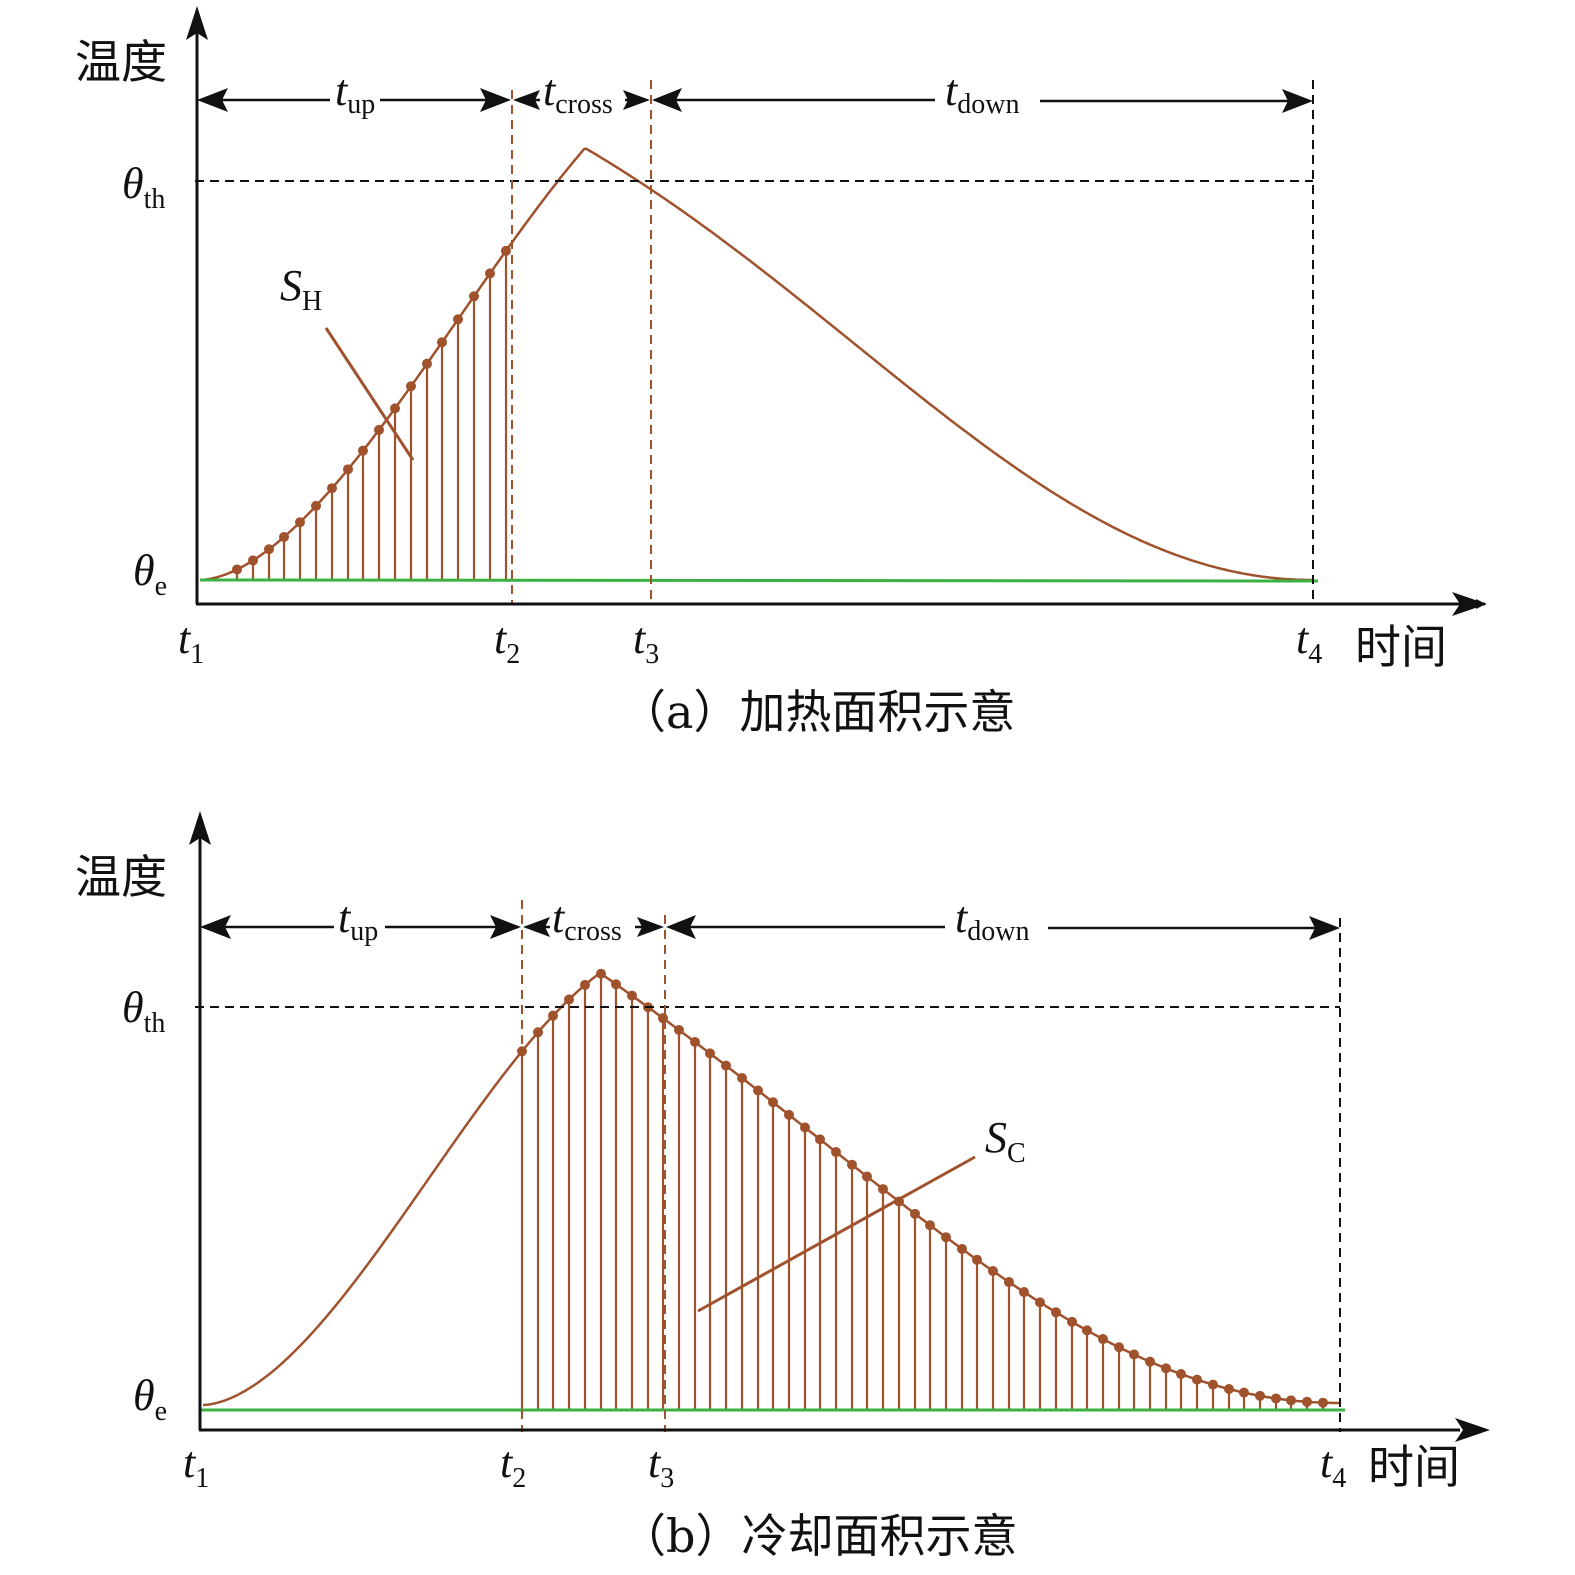 This screenshot has height=1575, width=1575. What do you see at coordinates (196, 1466) in the screenshot?
I see `panel-b-t1-label: t1` at bounding box center [196, 1466].